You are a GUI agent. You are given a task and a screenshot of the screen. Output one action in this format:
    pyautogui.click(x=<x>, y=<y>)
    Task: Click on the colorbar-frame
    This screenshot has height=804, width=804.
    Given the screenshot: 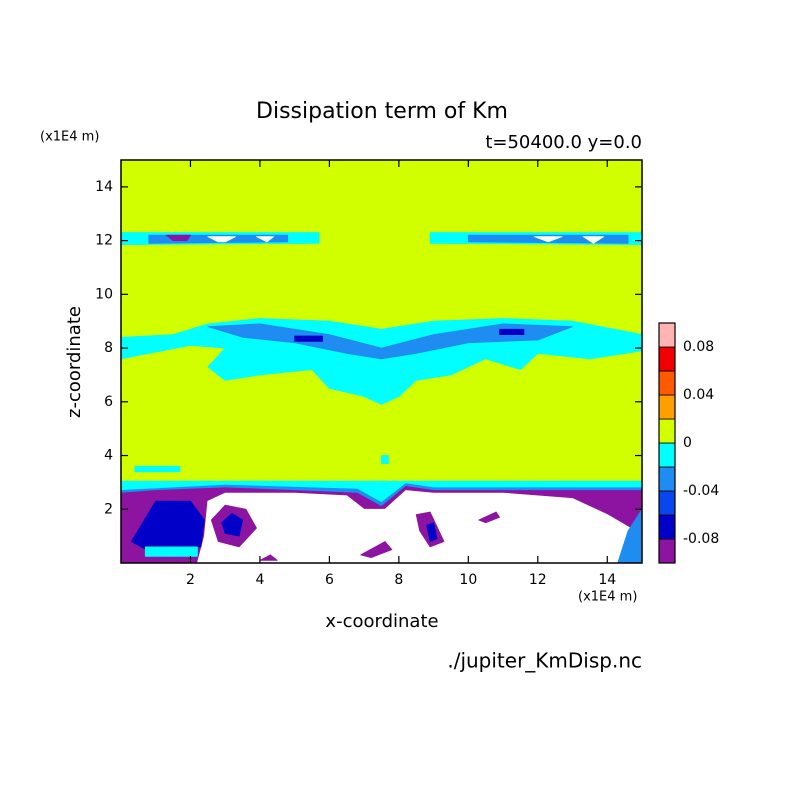 What is the action you would take?
    pyautogui.click(x=667, y=443)
    